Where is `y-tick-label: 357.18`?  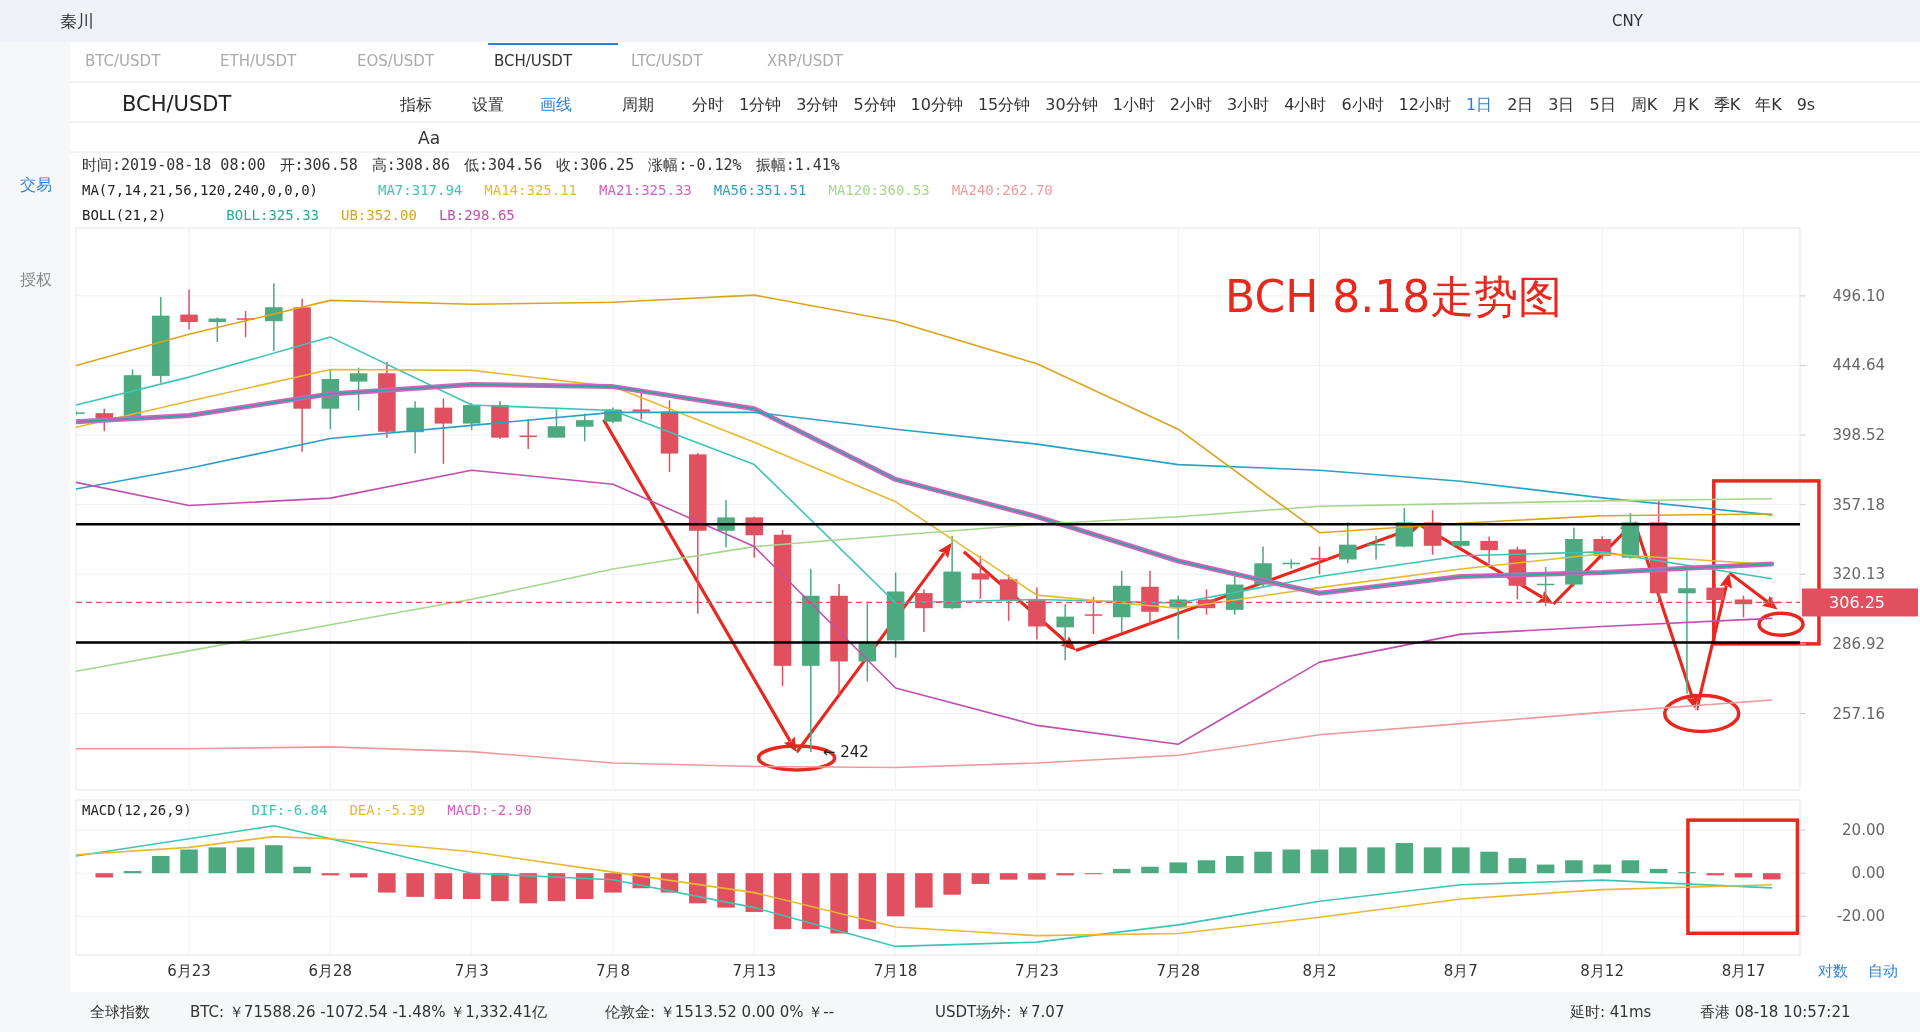 y-tick-label: 357.18 is located at coordinates (1858, 504).